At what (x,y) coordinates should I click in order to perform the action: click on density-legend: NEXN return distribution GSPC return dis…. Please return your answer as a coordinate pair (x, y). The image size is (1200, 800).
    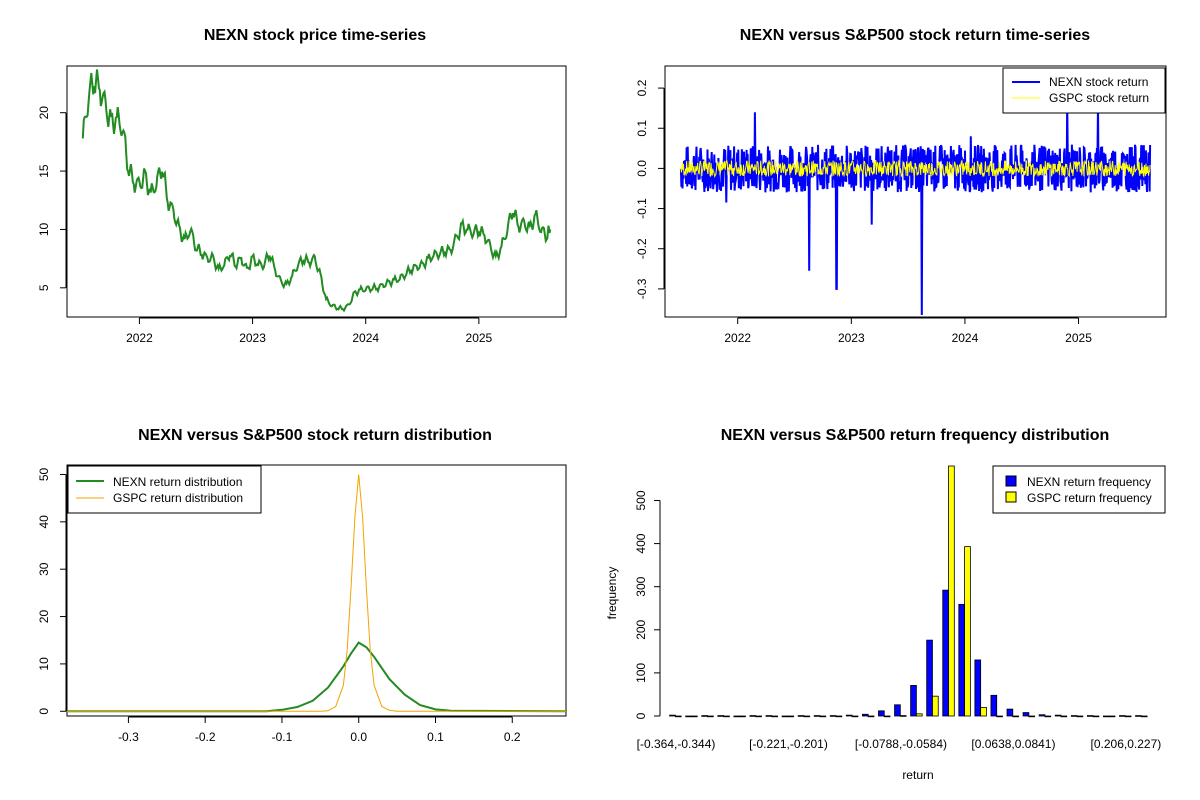
    Looking at the image, I should click on (164, 489).